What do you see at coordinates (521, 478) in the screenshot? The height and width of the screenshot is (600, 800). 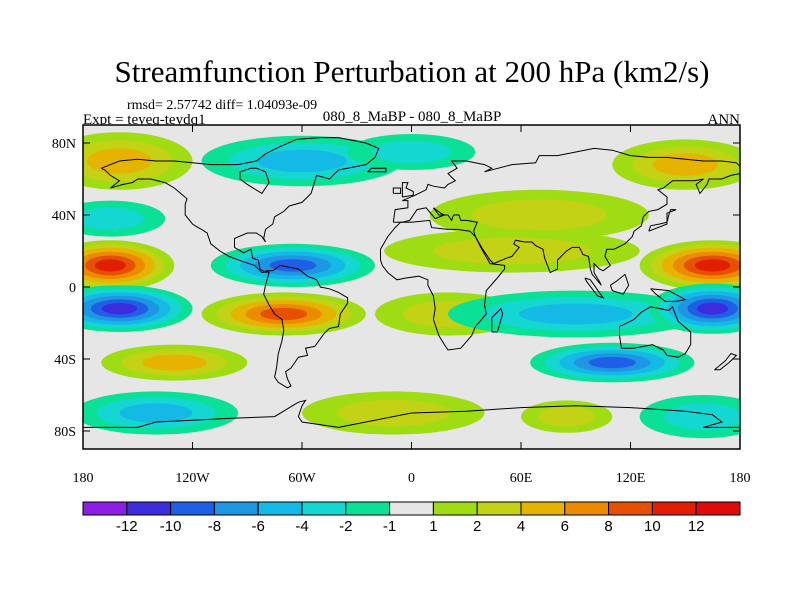 I see `x-tick-label: 60E` at bounding box center [521, 478].